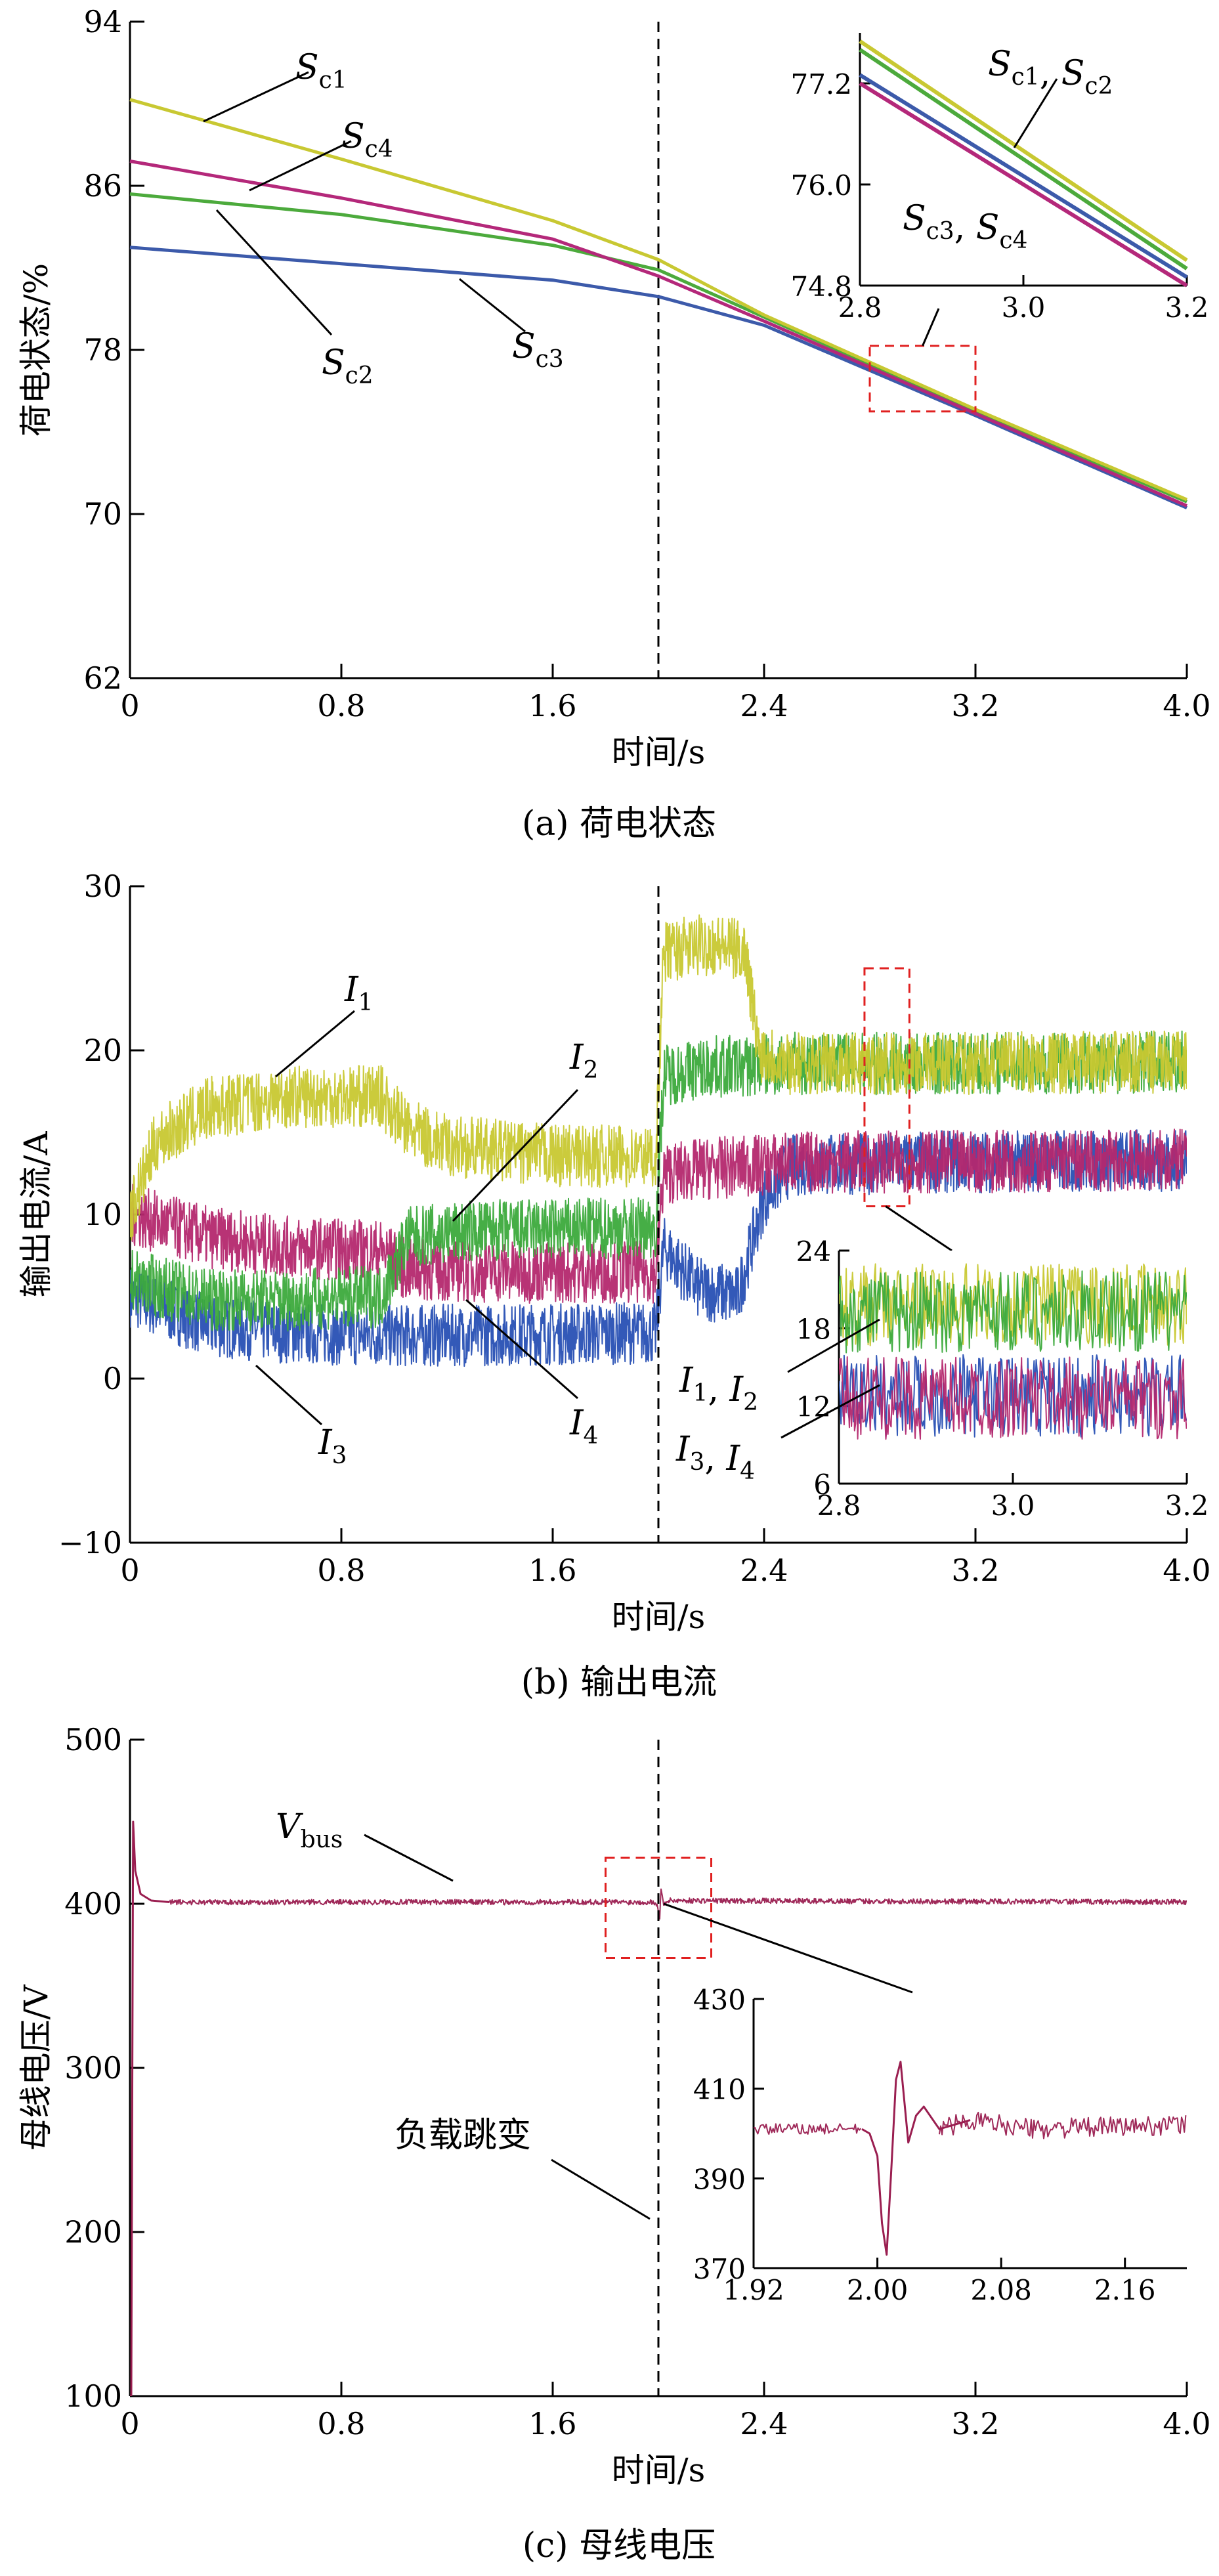 The width and height of the screenshot is (1219, 2576). I want to click on series-label-S_c2: Sc2, so click(348, 366).